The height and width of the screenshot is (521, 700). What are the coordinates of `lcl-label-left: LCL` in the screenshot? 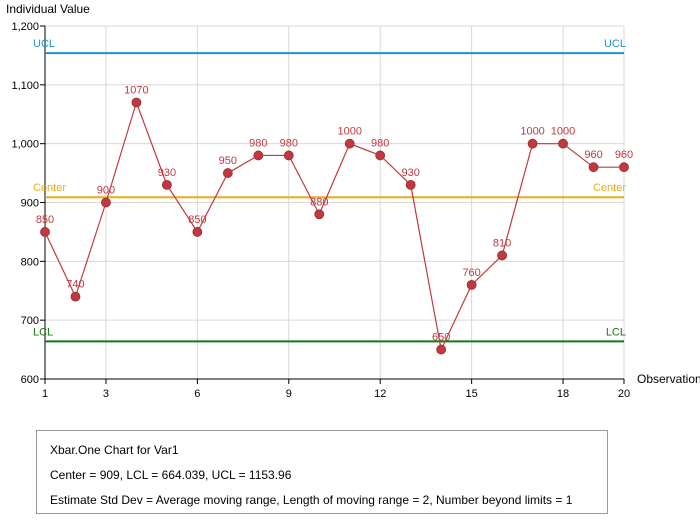 It's located at (43, 332).